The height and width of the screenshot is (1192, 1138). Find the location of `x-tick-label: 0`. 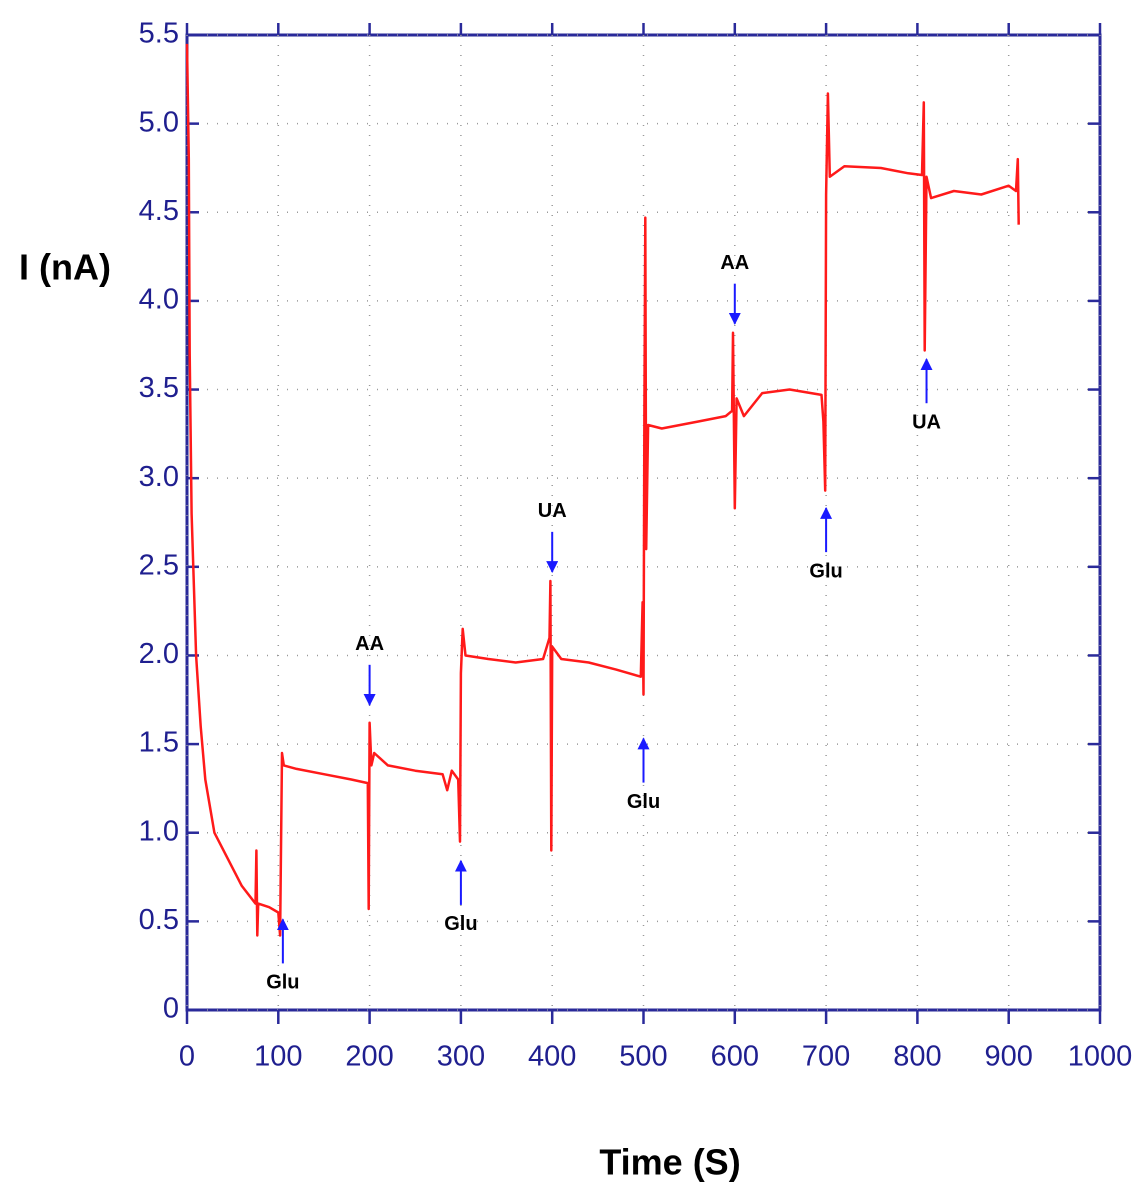

x-tick-label: 0 is located at coordinates (187, 1057).